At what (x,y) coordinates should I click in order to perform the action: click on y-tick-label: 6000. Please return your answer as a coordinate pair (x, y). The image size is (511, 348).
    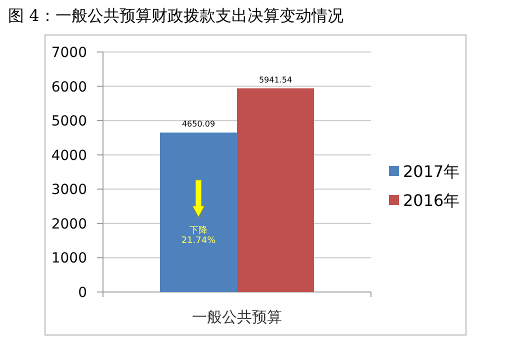
    Looking at the image, I should click on (69, 87).